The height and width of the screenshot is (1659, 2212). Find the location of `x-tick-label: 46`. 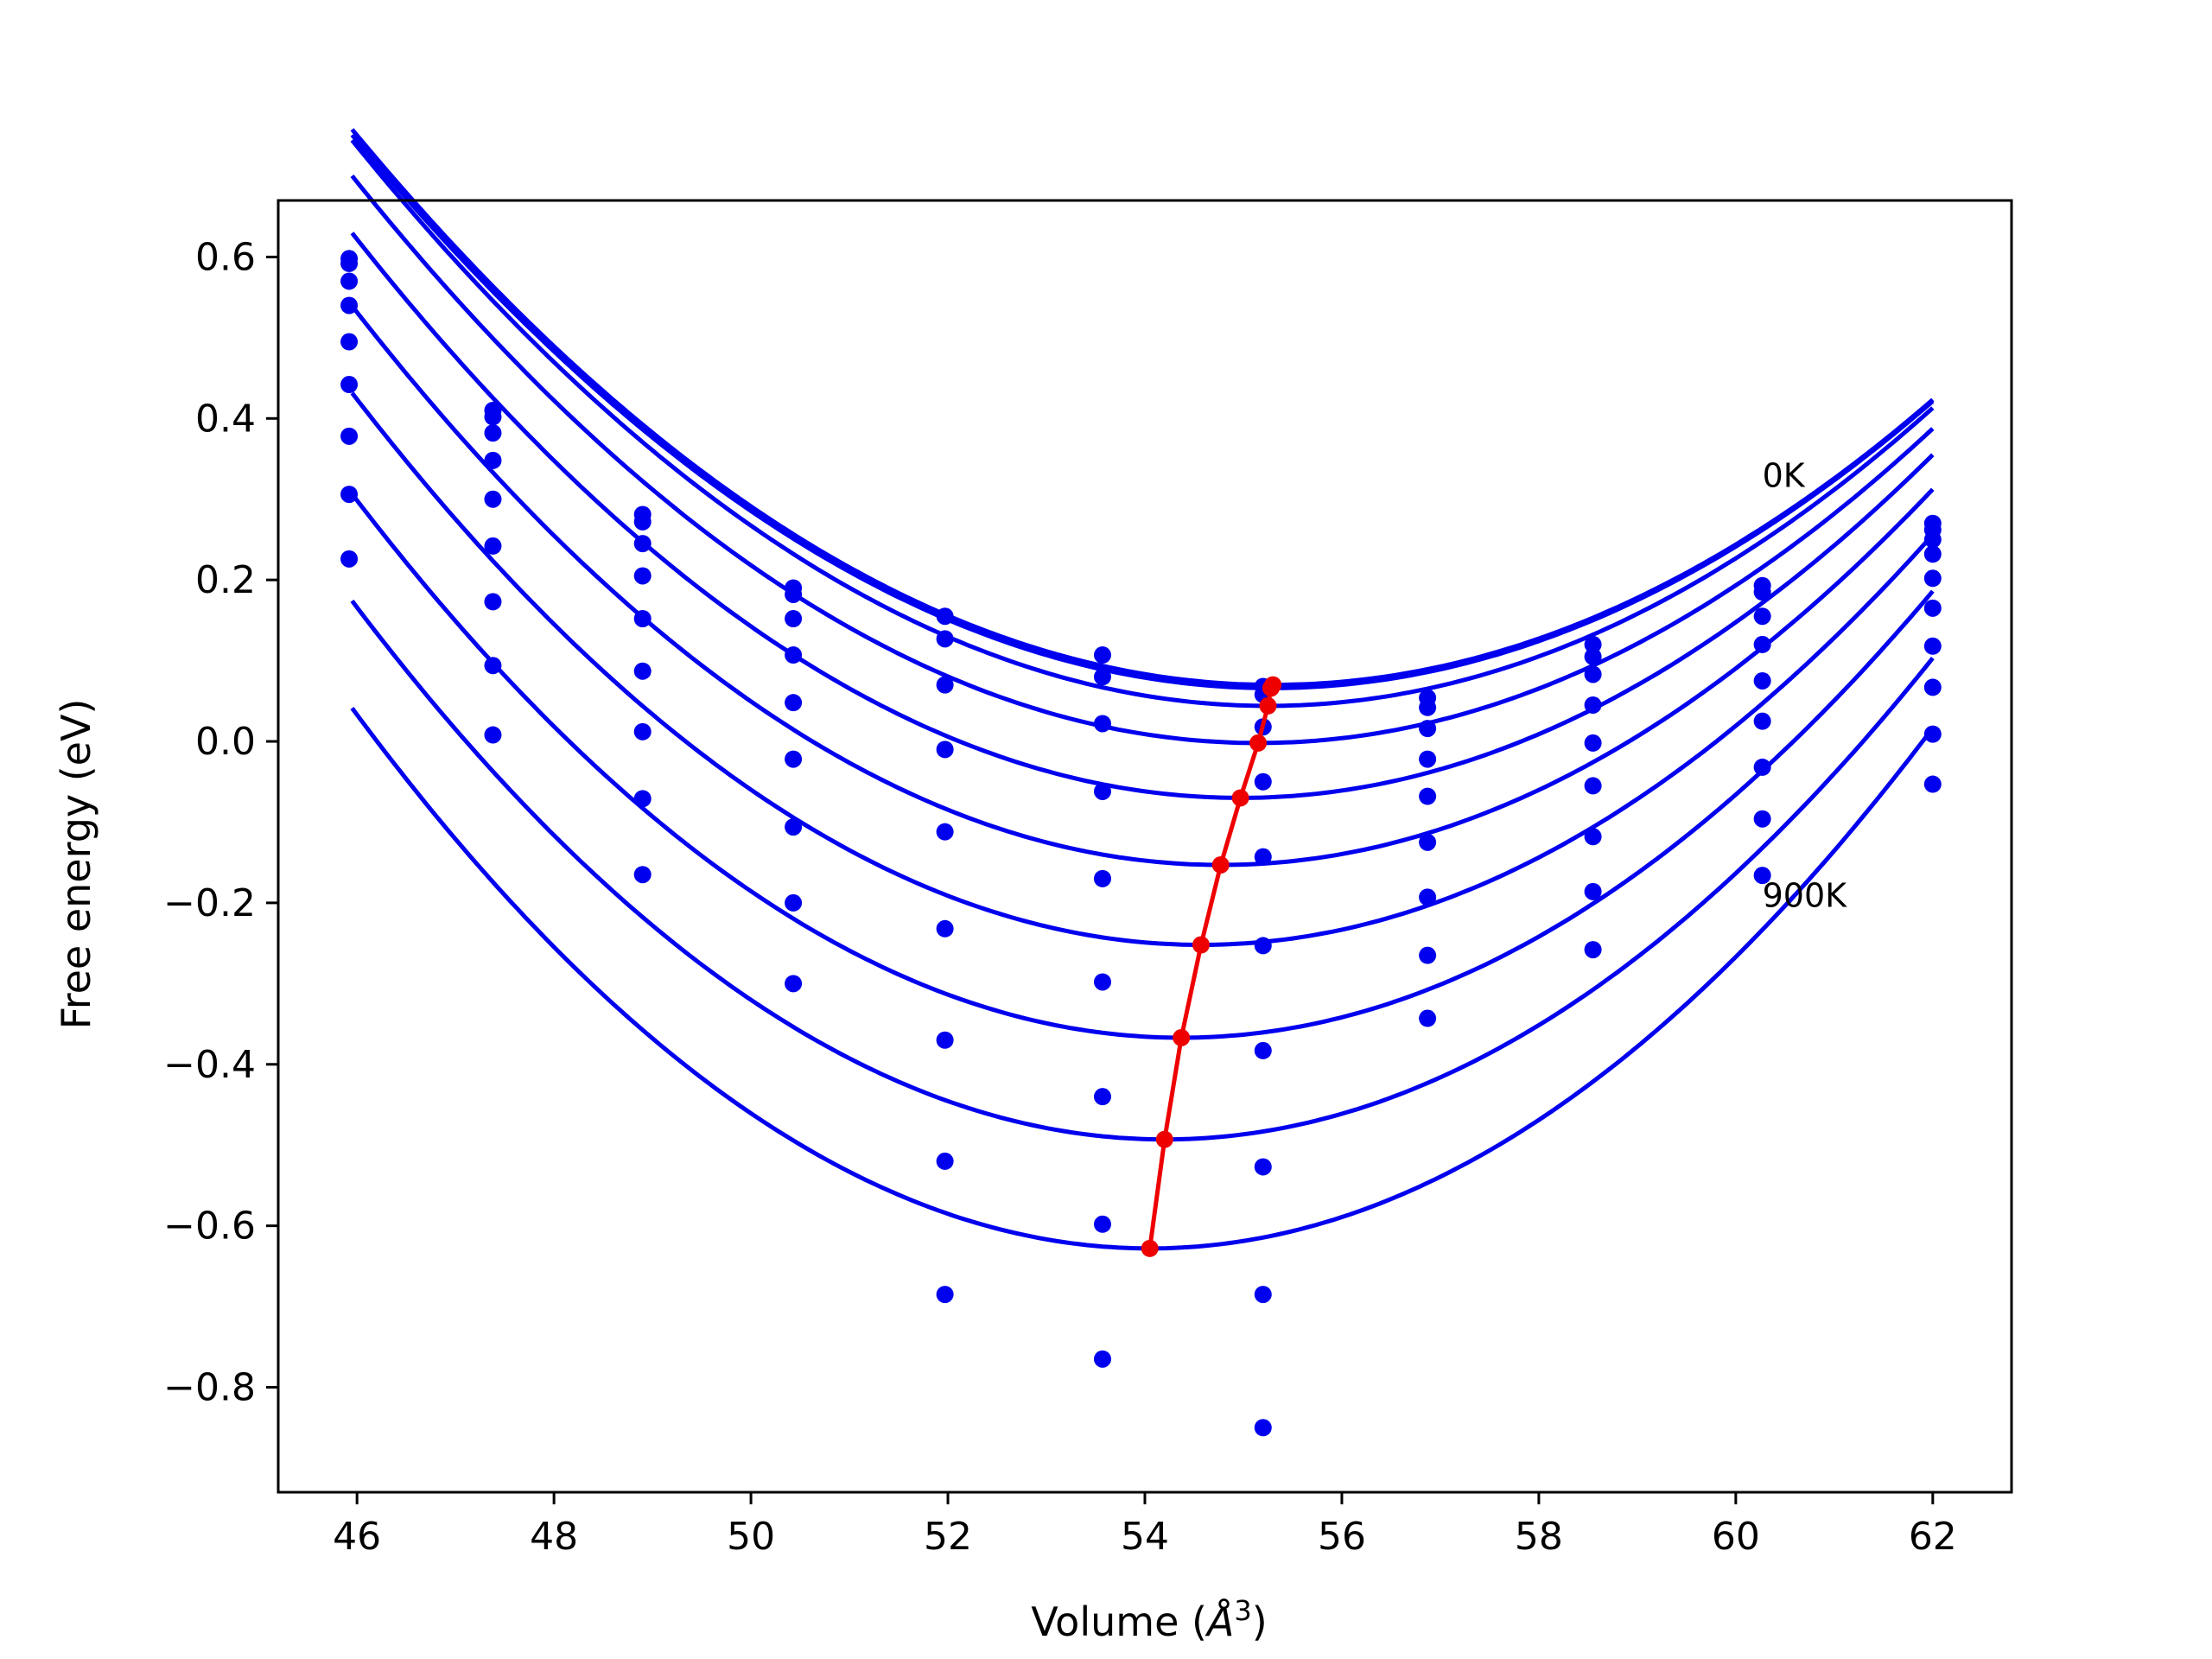

x-tick-label: 46 is located at coordinates (357, 1537).